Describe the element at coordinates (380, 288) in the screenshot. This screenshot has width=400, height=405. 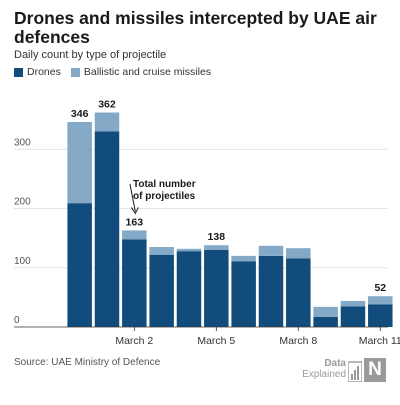
I see `data-label-11: 52` at that location.